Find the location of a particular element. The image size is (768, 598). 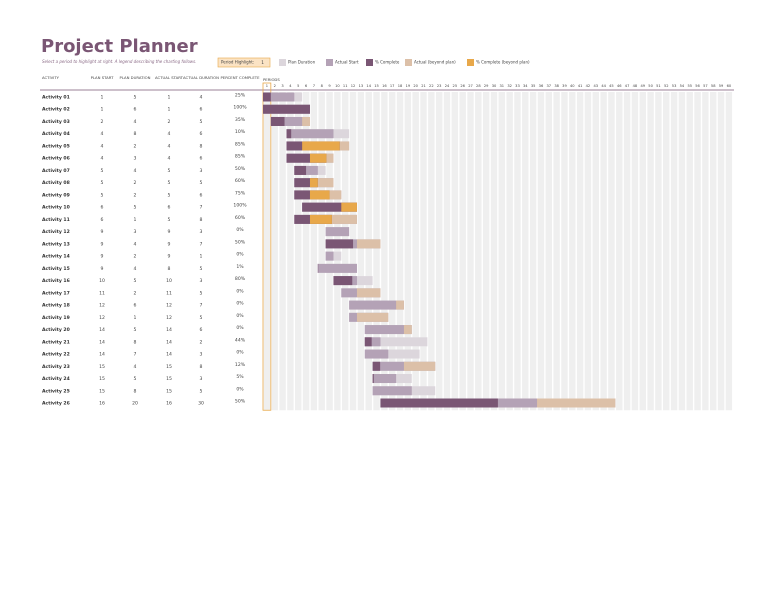

highlight-value: 1 is located at coordinates (262, 63).